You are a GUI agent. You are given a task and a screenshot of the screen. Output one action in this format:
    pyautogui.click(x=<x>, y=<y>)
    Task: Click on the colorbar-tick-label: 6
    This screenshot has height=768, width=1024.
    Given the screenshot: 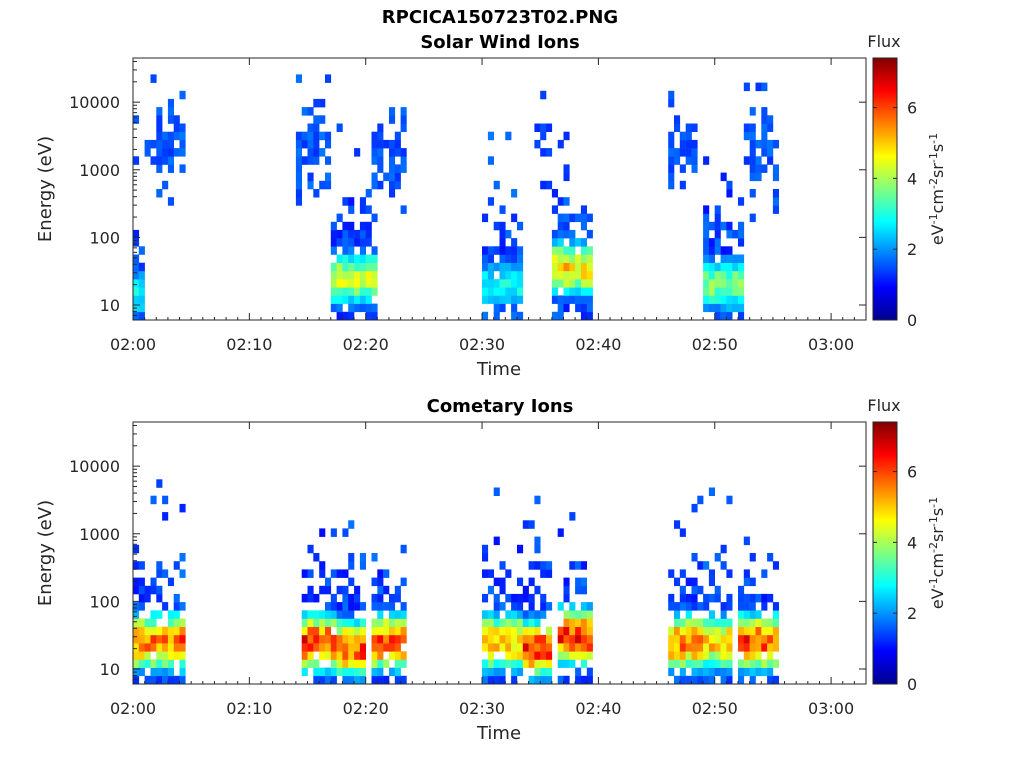 What is the action you would take?
    pyautogui.click(x=912, y=472)
    